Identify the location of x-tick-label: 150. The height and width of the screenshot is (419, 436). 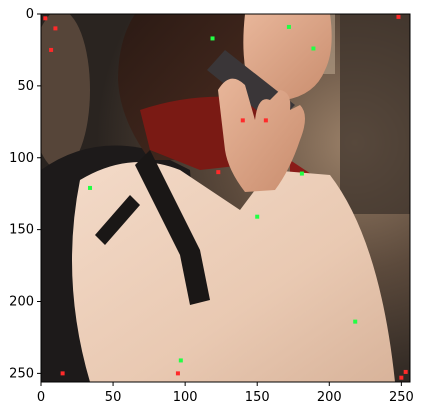
(257, 397).